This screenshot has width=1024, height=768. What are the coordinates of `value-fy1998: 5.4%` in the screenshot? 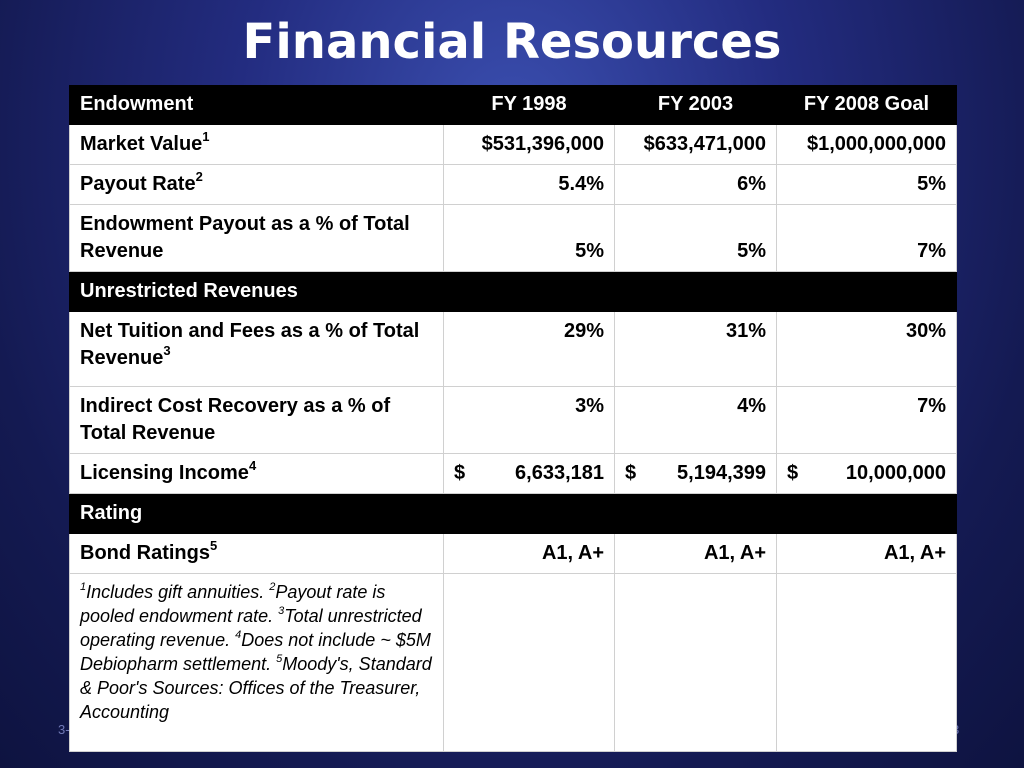 It's located at (529, 184).